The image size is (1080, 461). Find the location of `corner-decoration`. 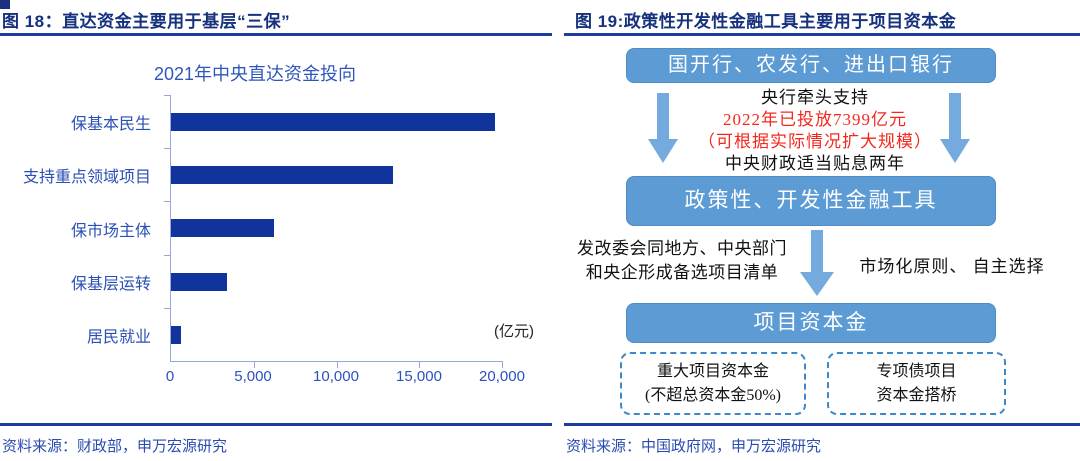

corner-decoration is located at coordinates (5, 4).